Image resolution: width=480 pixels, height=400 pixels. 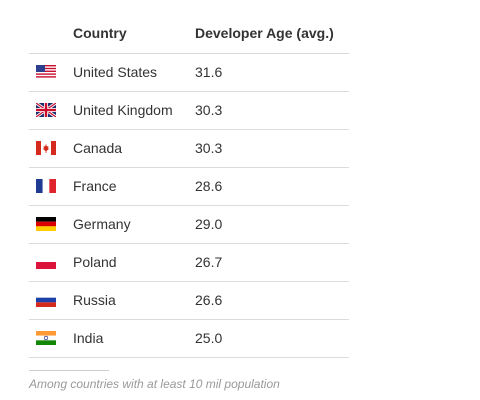 I want to click on country-name: Poland, so click(x=95, y=262).